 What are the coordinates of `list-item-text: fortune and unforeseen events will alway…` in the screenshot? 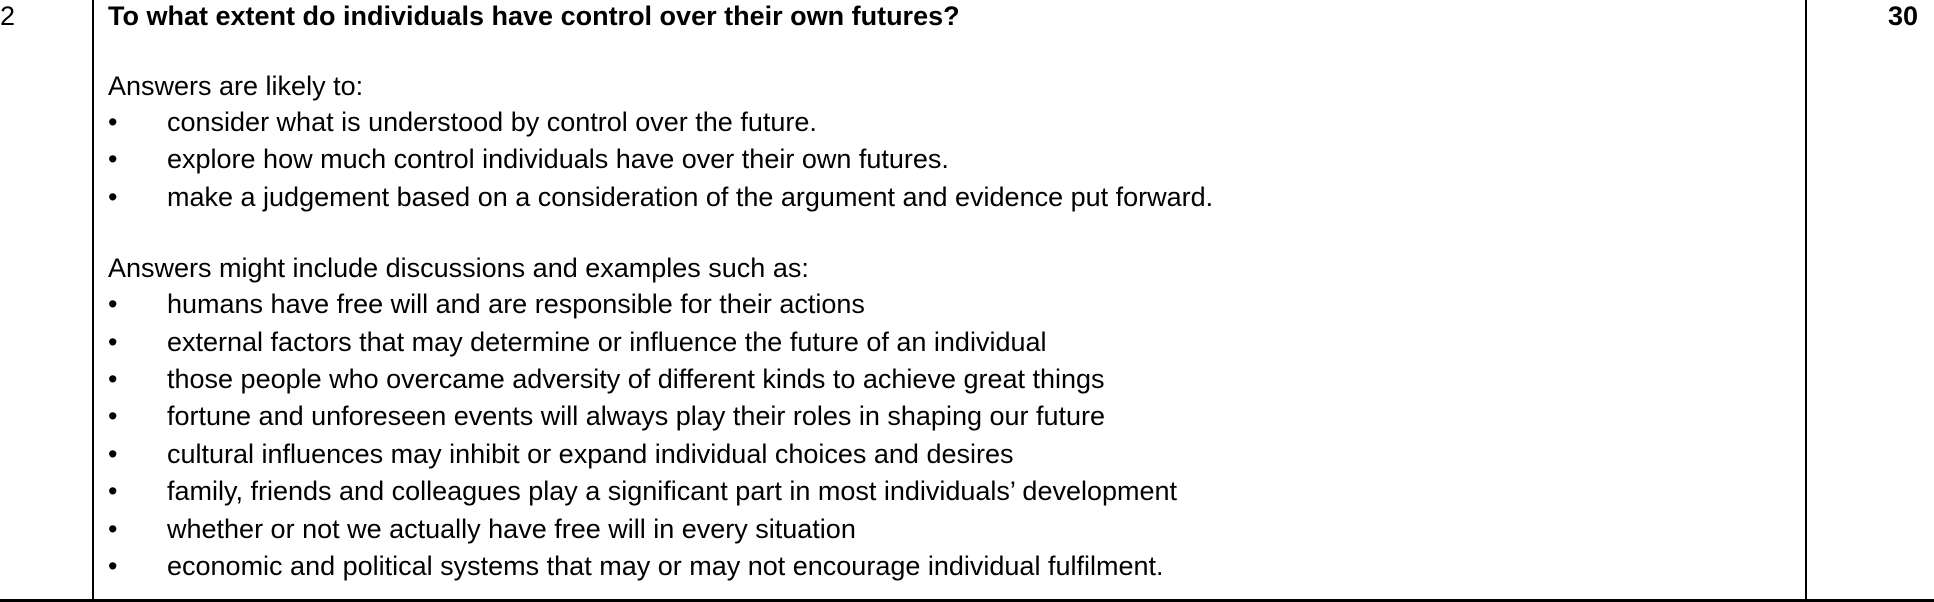 It's located at (636, 416).